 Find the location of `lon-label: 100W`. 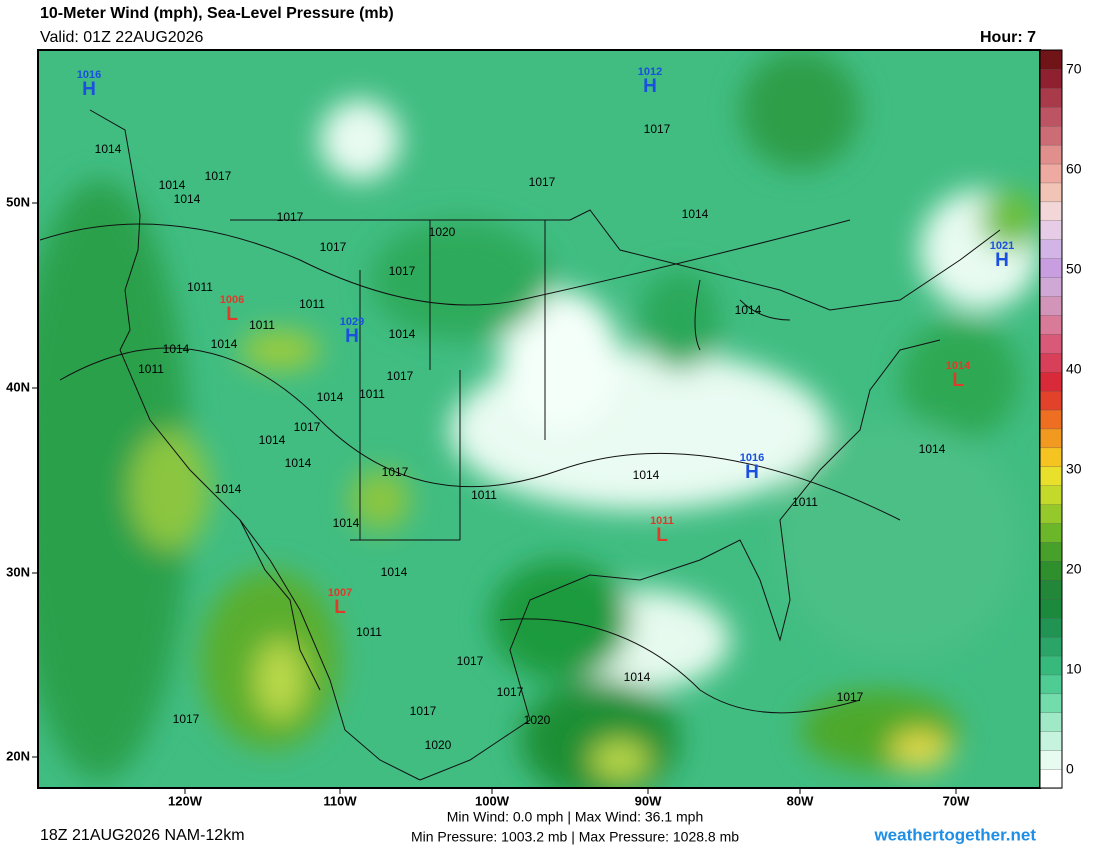

lon-label: 100W is located at coordinates (492, 800).